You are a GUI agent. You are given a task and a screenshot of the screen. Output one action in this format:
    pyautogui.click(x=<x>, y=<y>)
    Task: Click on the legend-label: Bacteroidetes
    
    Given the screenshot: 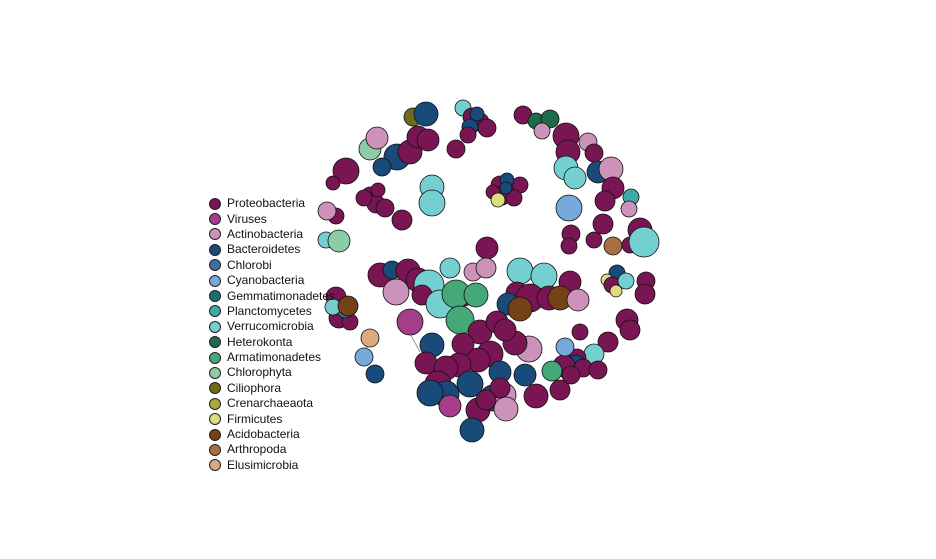 What is the action you would take?
    pyautogui.click(x=264, y=249)
    